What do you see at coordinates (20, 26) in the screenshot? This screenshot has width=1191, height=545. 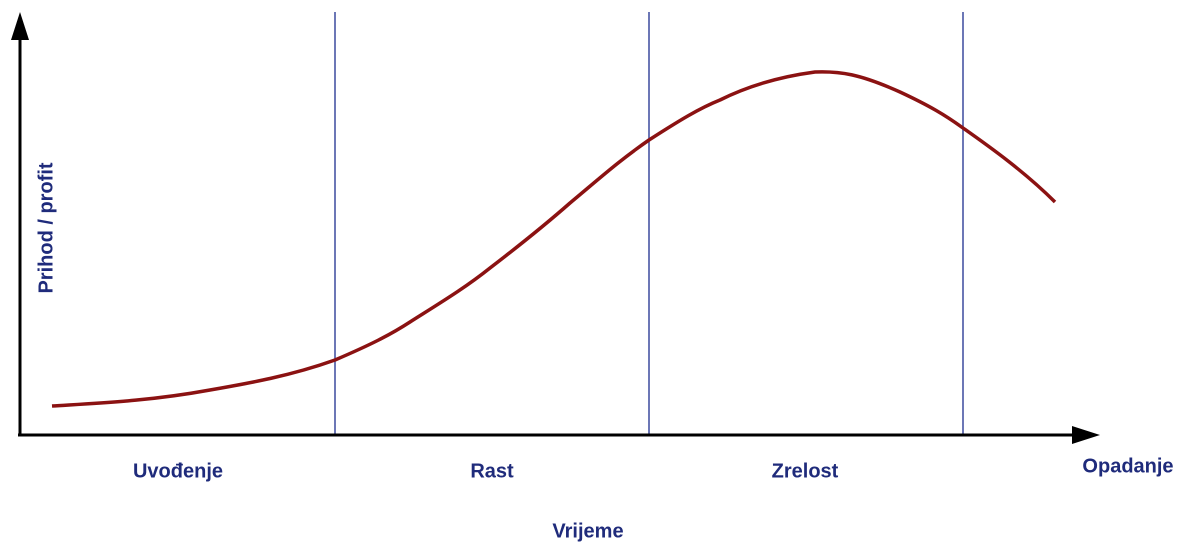 I see `y-arrow` at bounding box center [20, 26].